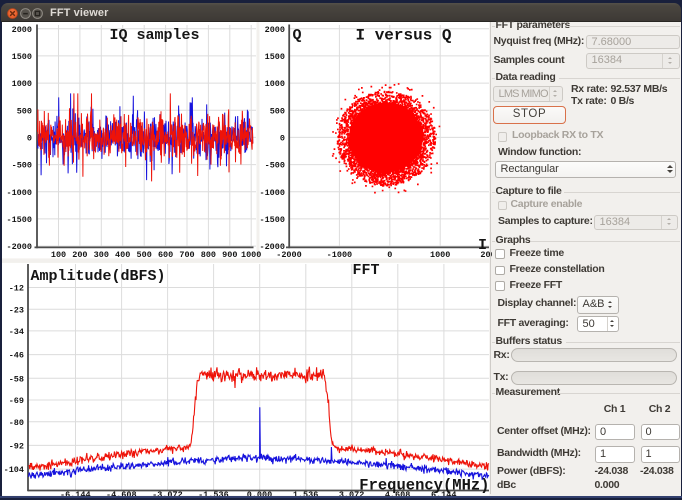 The image size is (682, 500). What do you see at coordinates (352, 493) in the screenshot?
I see `svg-text: 3.072` at bounding box center [352, 493].